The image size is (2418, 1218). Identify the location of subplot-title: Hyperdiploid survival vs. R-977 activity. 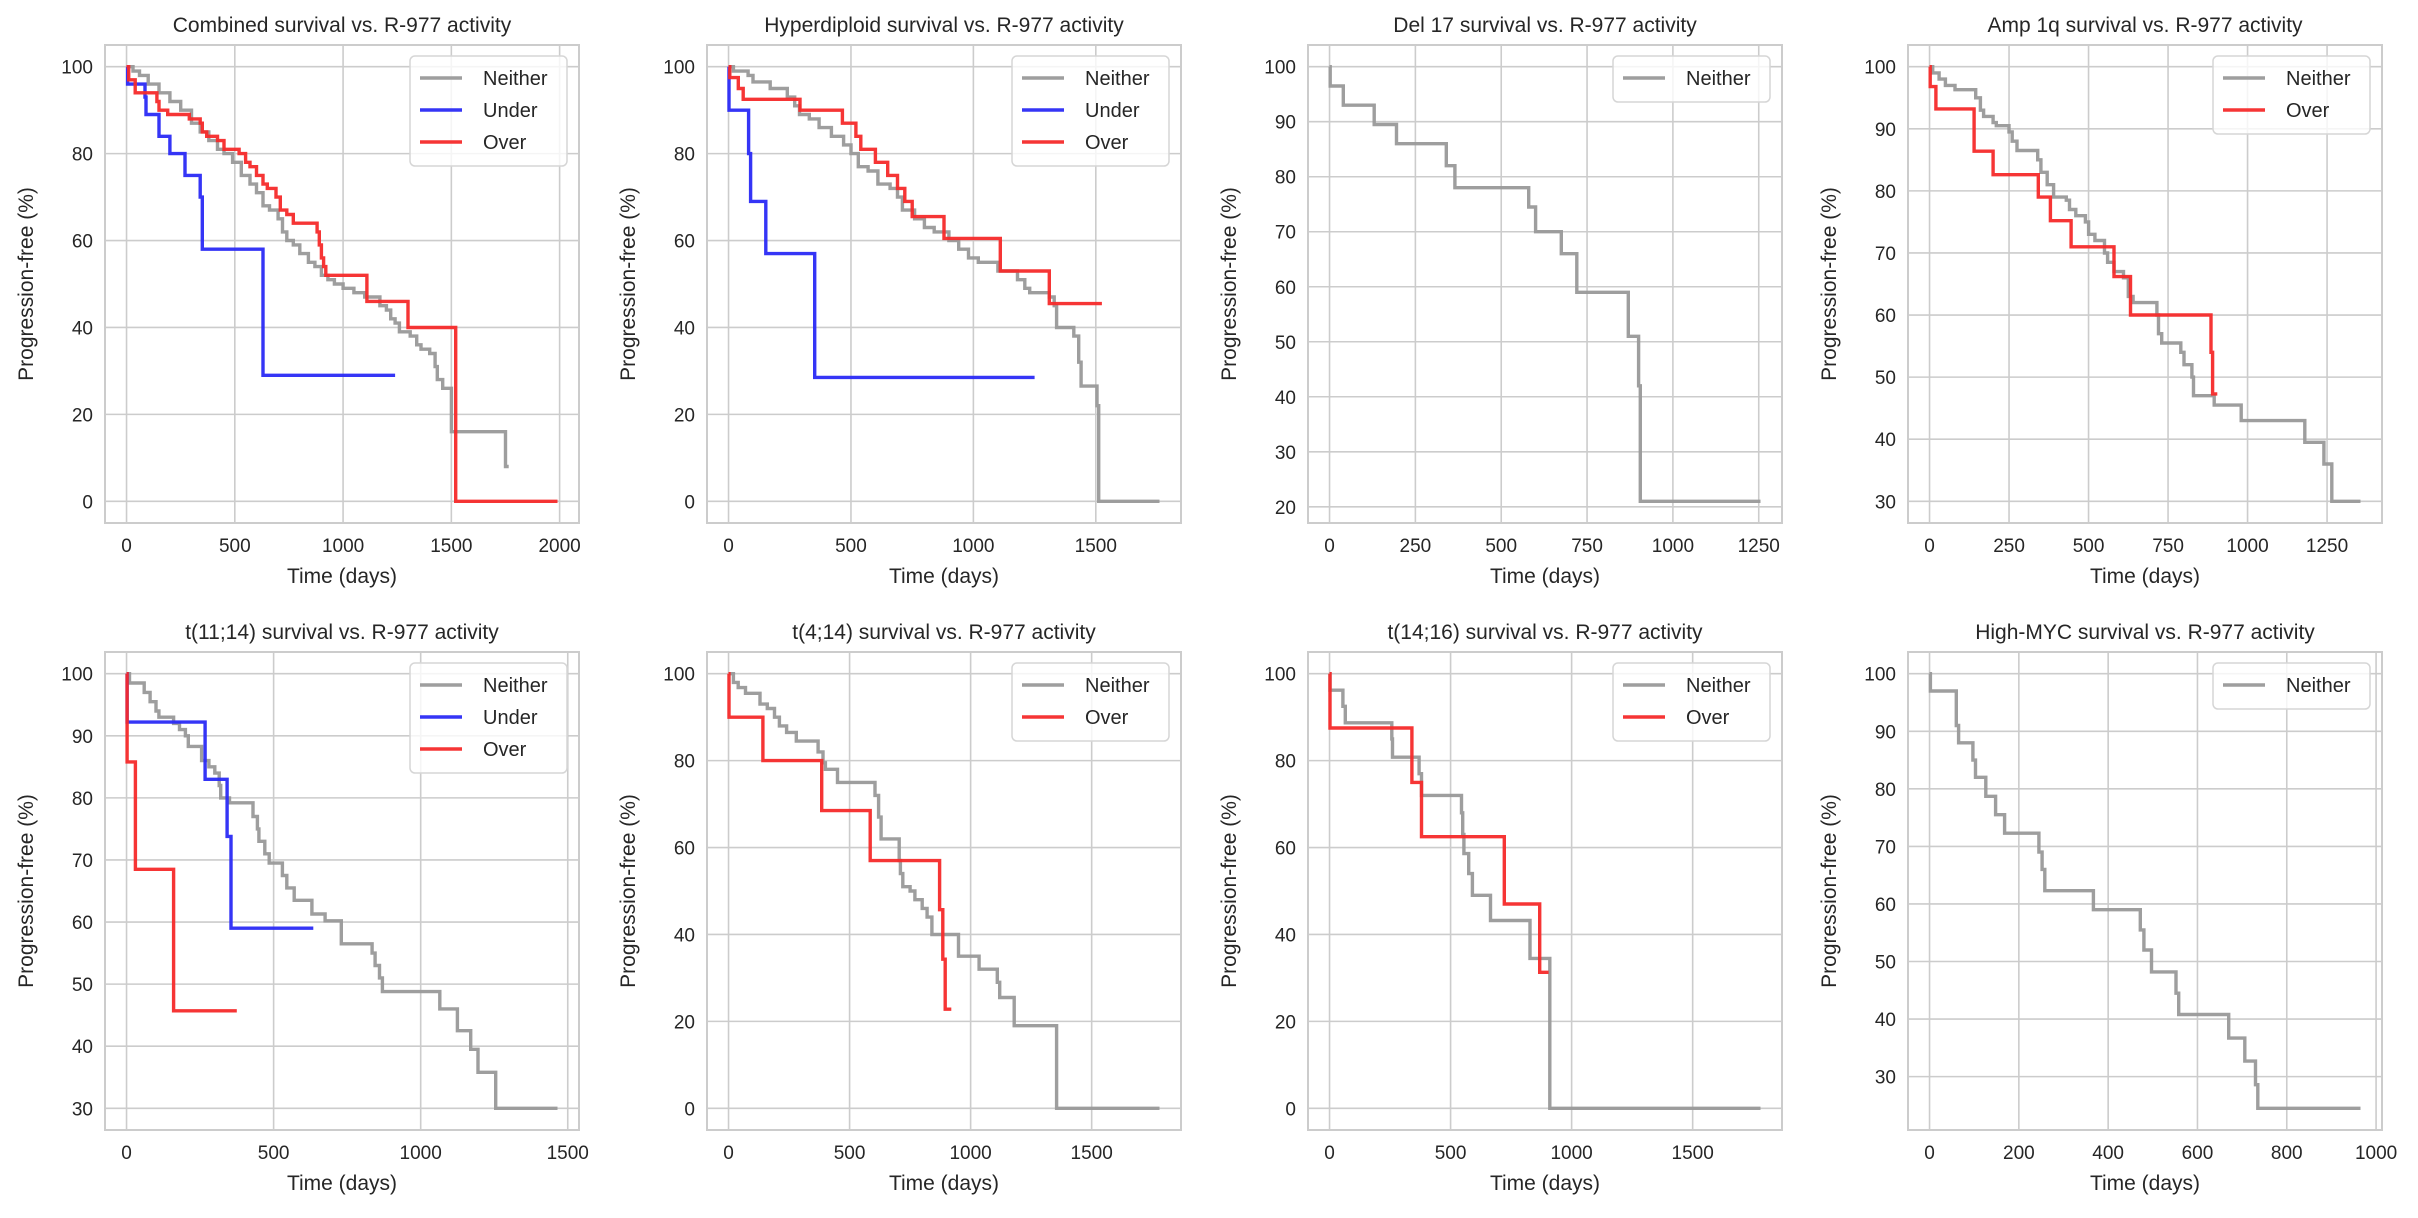
(944, 25).